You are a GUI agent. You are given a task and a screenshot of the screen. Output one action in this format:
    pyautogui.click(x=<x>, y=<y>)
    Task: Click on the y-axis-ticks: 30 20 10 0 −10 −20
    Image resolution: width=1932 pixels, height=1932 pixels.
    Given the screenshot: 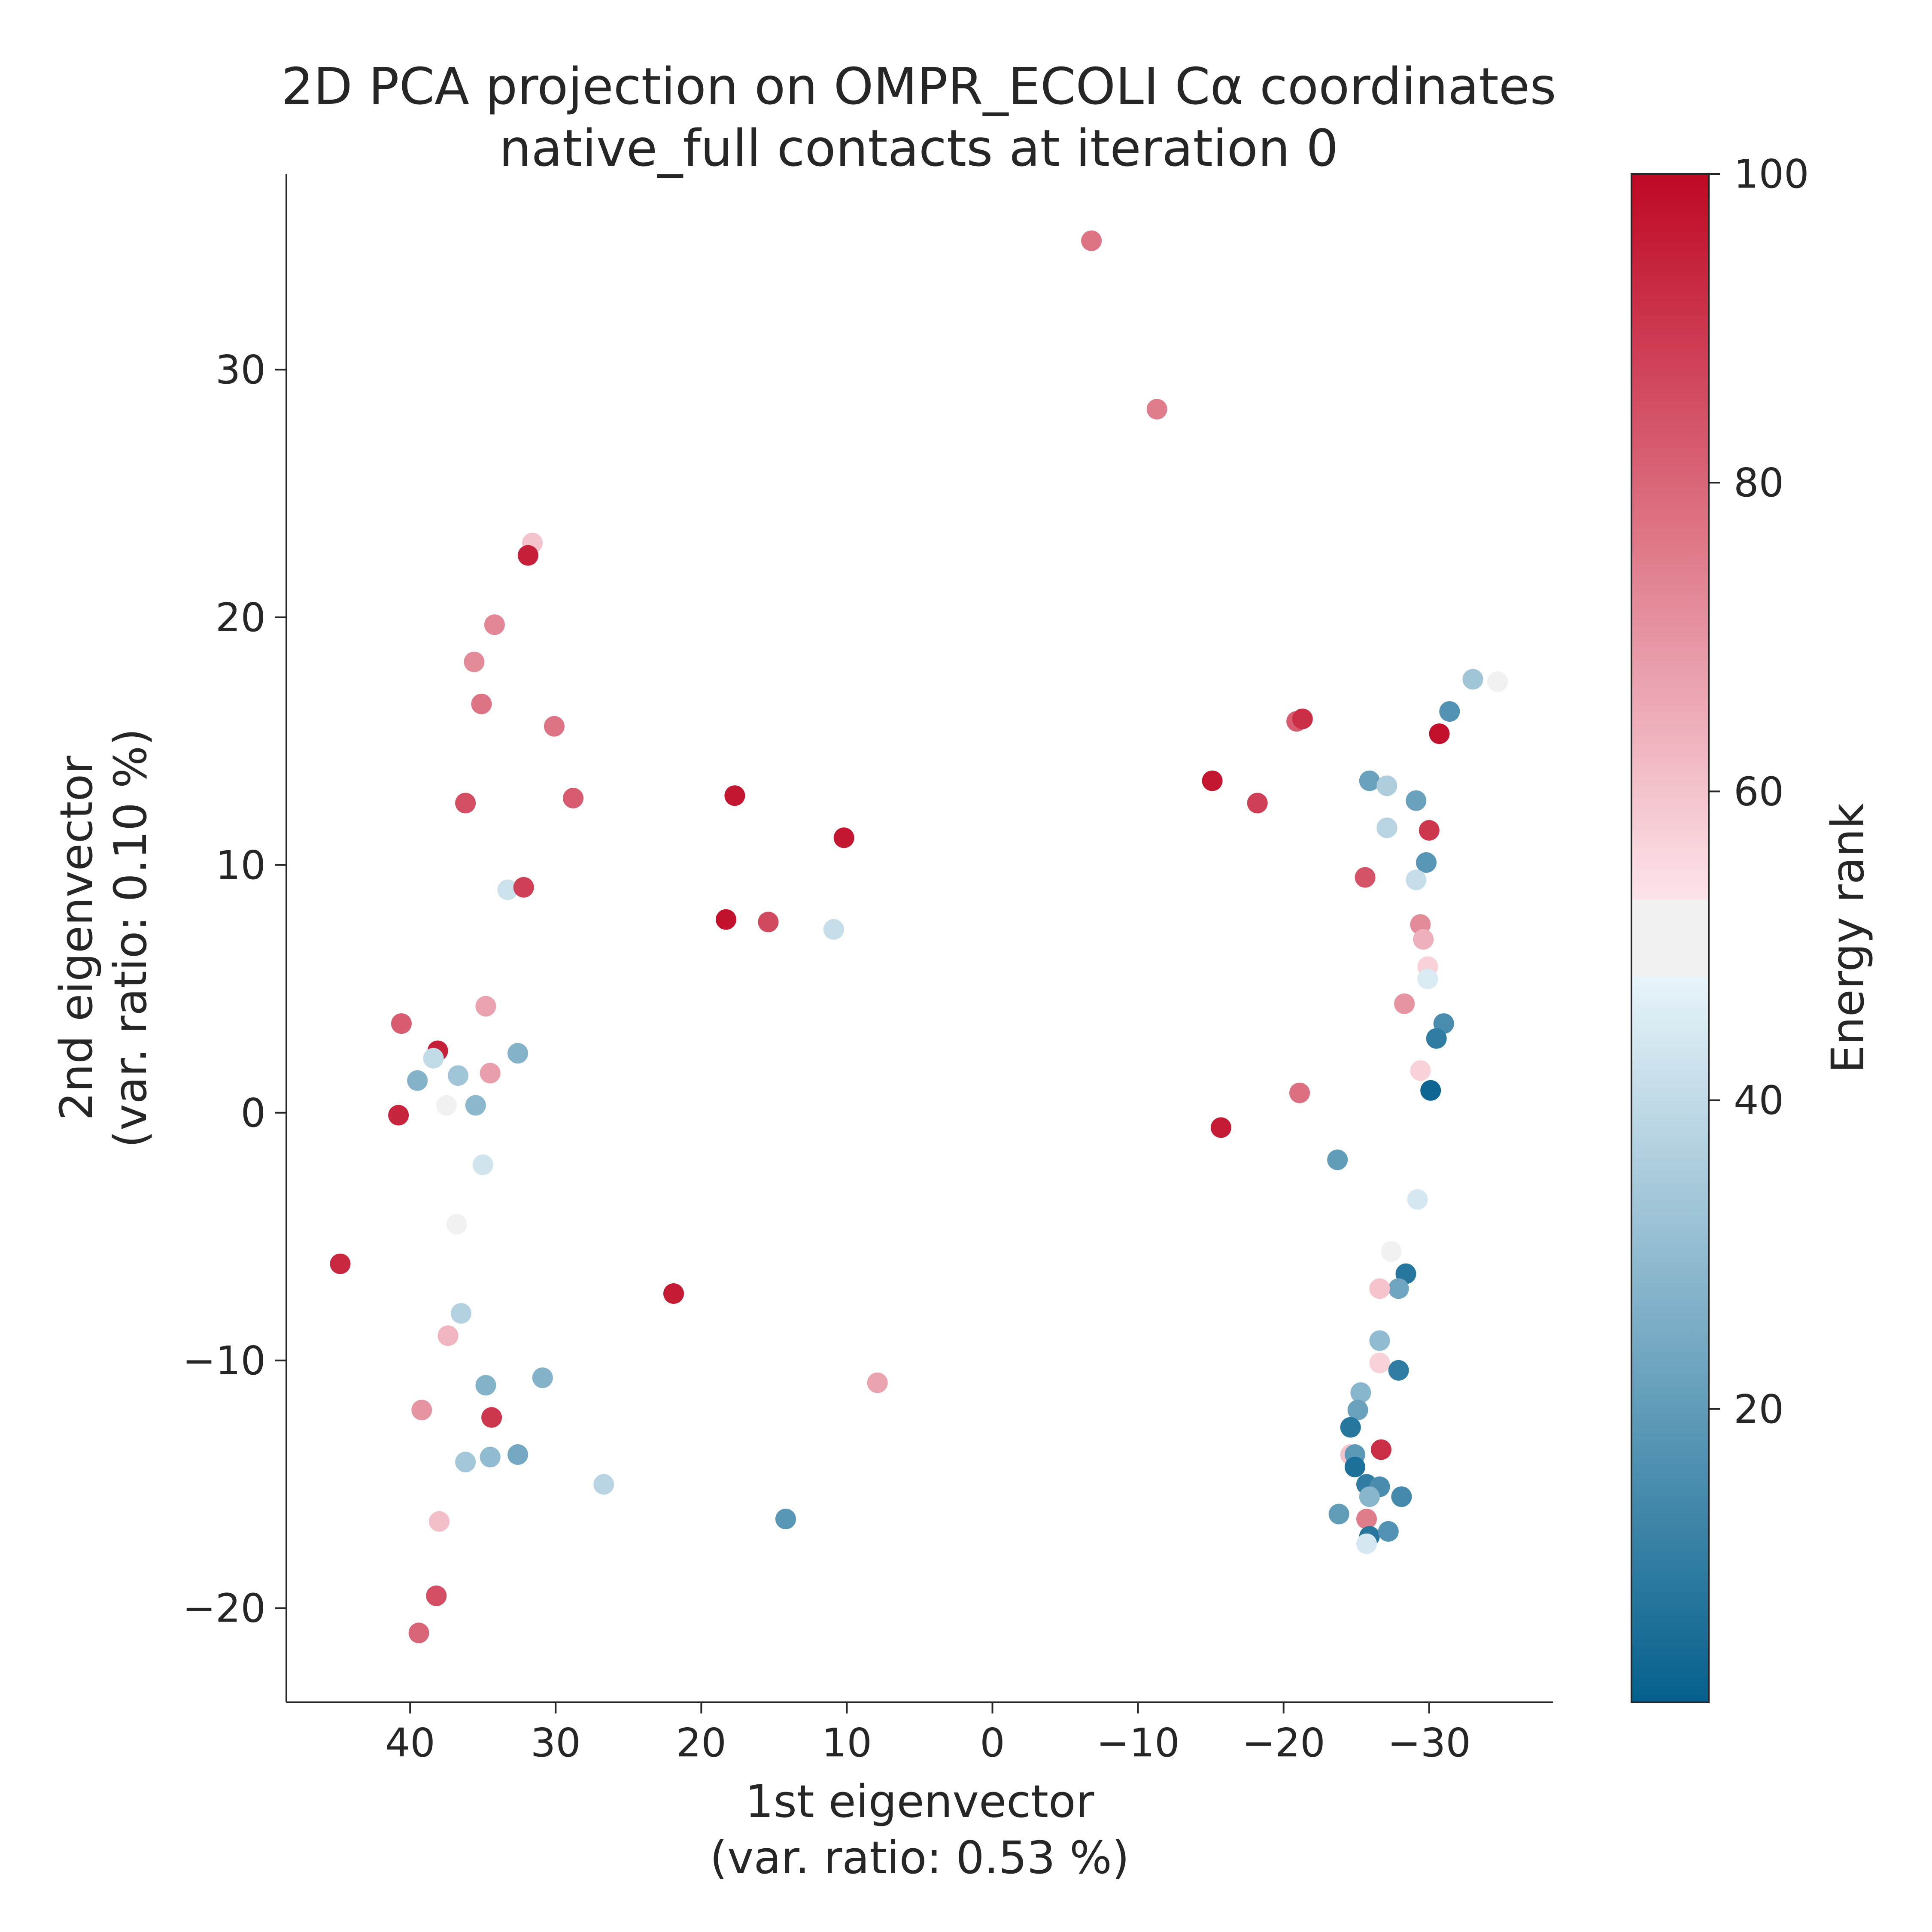 What is the action you would take?
    pyautogui.click(x=234, y=989)
    